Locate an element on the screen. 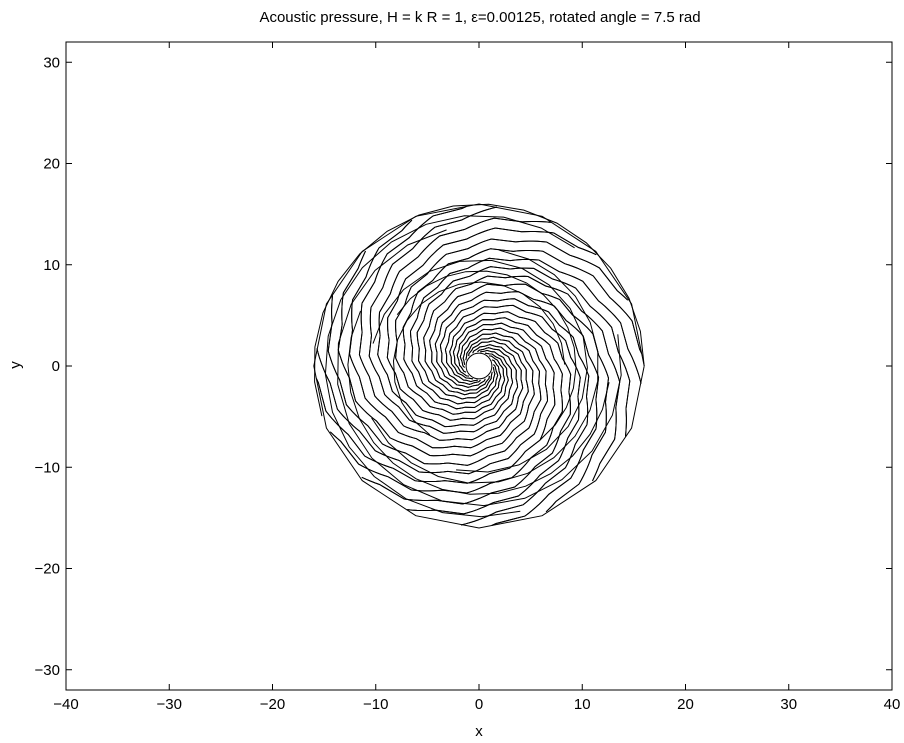  x-tick-label: 20 is located at coordinates (685, 704).